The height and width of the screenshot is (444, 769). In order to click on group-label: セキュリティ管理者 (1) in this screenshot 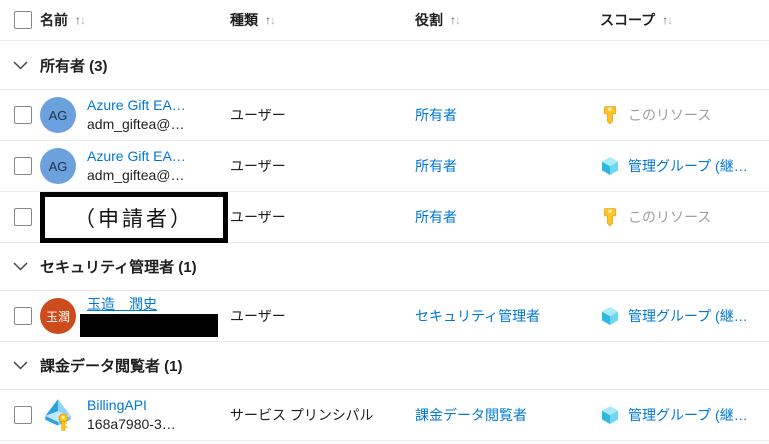, I will do `click(118, 267)`.